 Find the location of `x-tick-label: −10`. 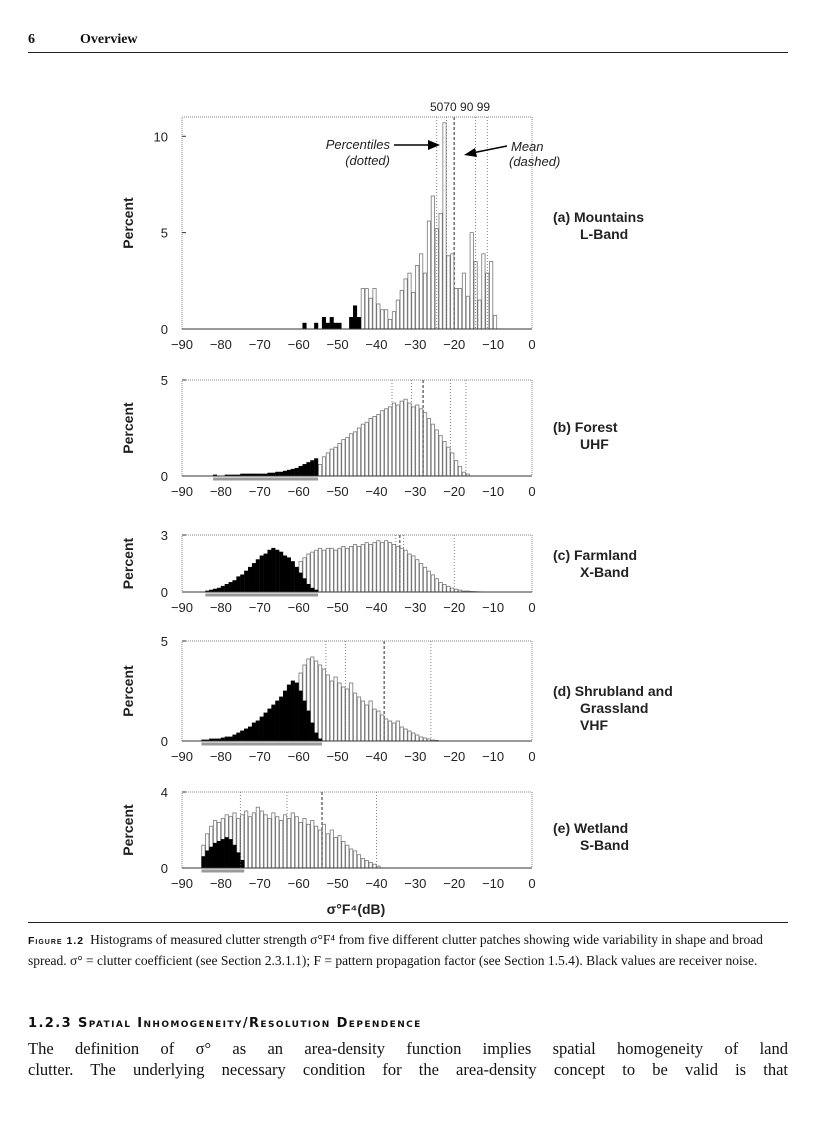

x-tick-label: −10 is located at coordinates (493, 491).